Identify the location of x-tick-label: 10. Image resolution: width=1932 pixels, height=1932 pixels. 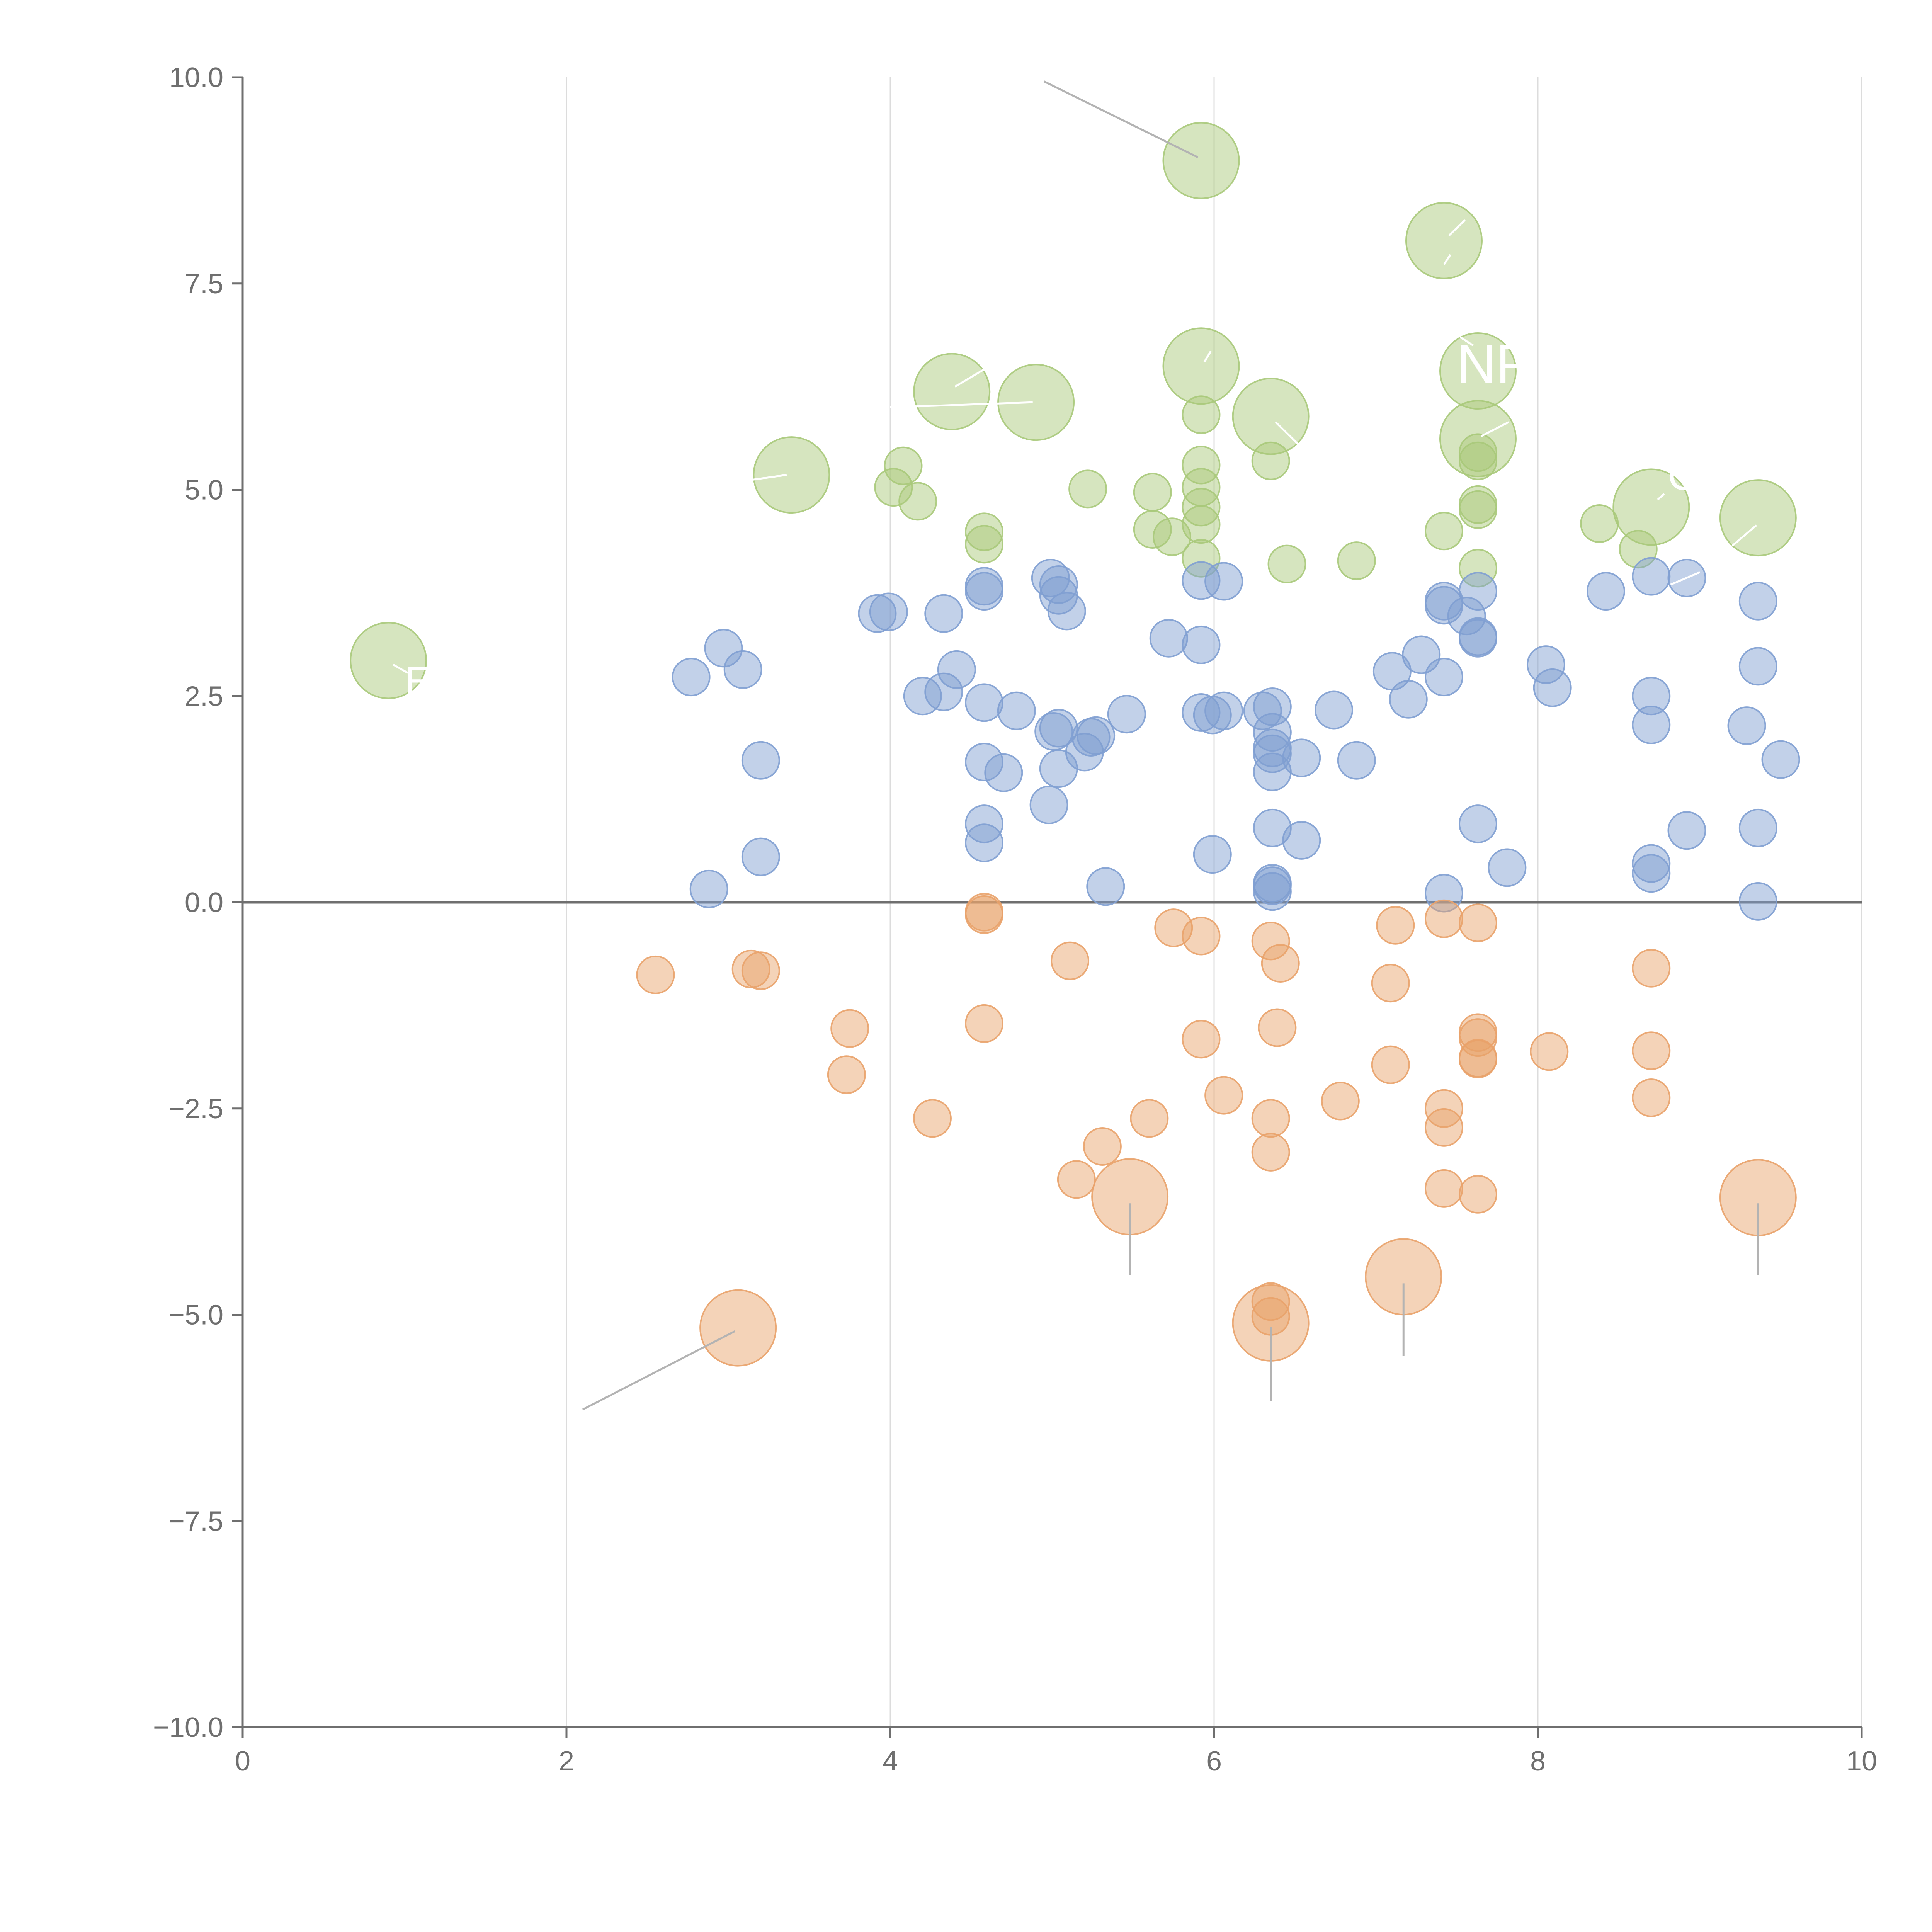
(1862, 1761).